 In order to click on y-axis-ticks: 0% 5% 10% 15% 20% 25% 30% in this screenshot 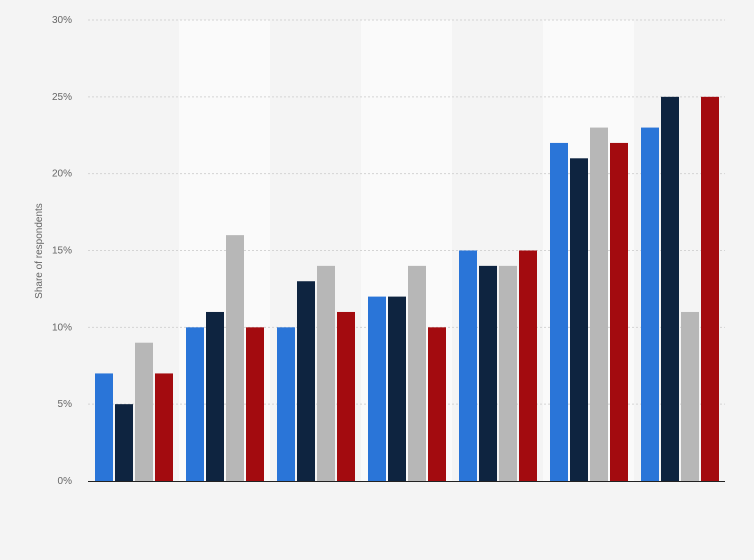, I will do `click(62, 251)`.